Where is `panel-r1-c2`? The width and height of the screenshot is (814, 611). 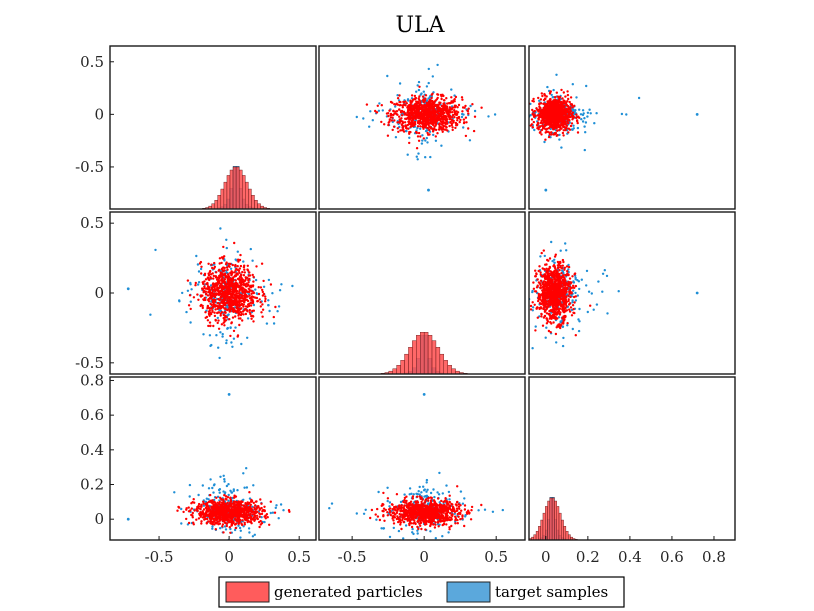
panel-r1-c2 is located at coordinates (612, 293).